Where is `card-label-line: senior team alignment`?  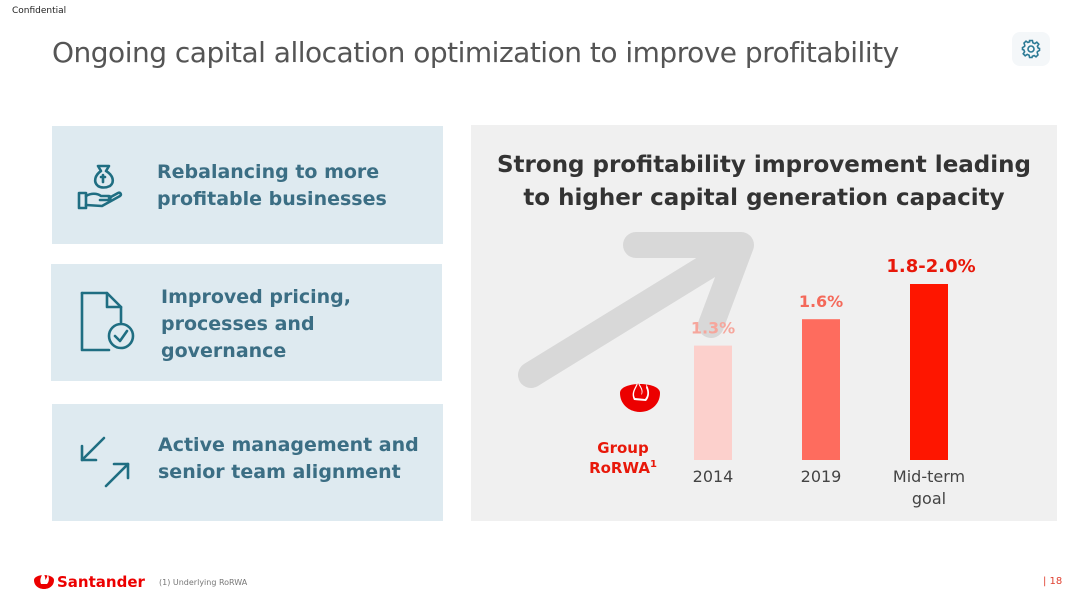
card-label-line: senior team alignment is located at coordinates (279, 472).